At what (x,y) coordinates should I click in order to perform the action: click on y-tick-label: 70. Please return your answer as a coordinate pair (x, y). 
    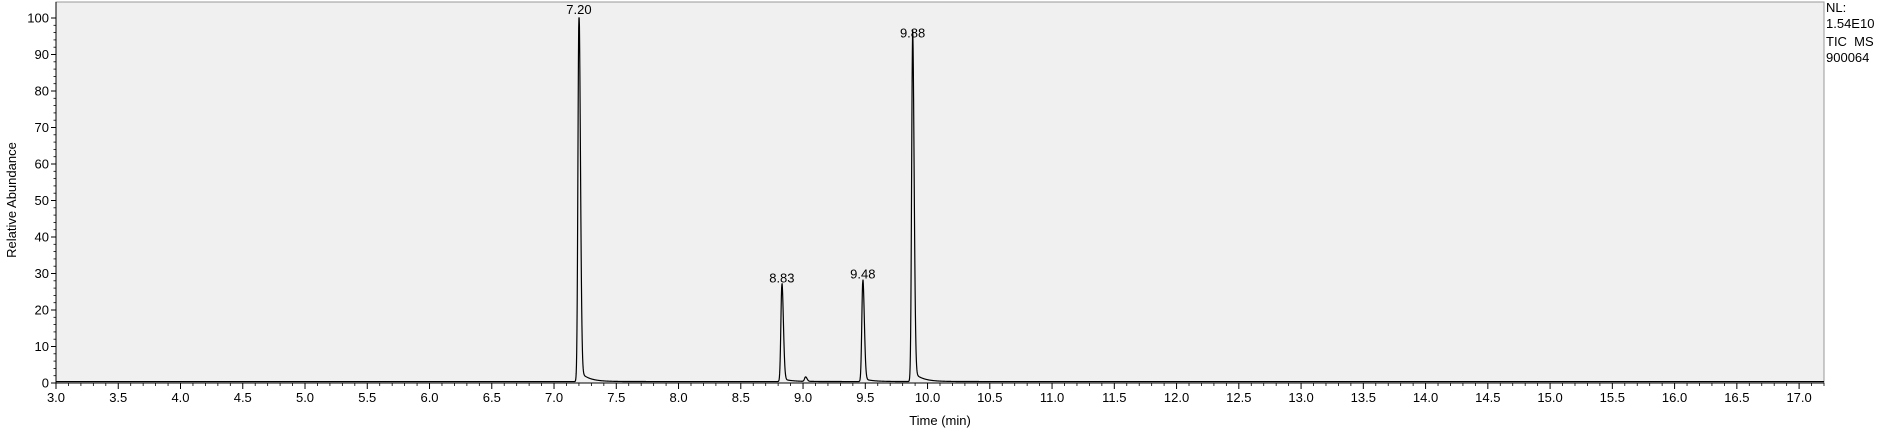
    Looking at the image, I should click on (42, 127).